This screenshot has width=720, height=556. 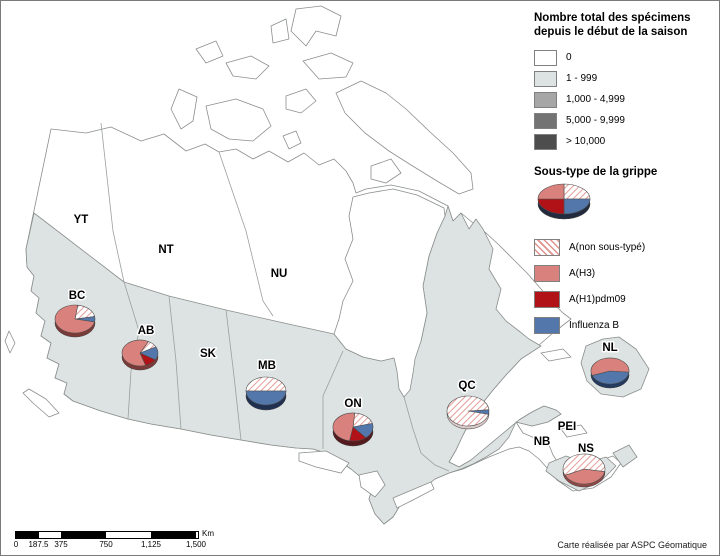 What do you see at coordinates (595, 99) in the screenshot?
I see `specimens-swatch-label: 1,000 - 4,999` at bounding box center [595, 99].